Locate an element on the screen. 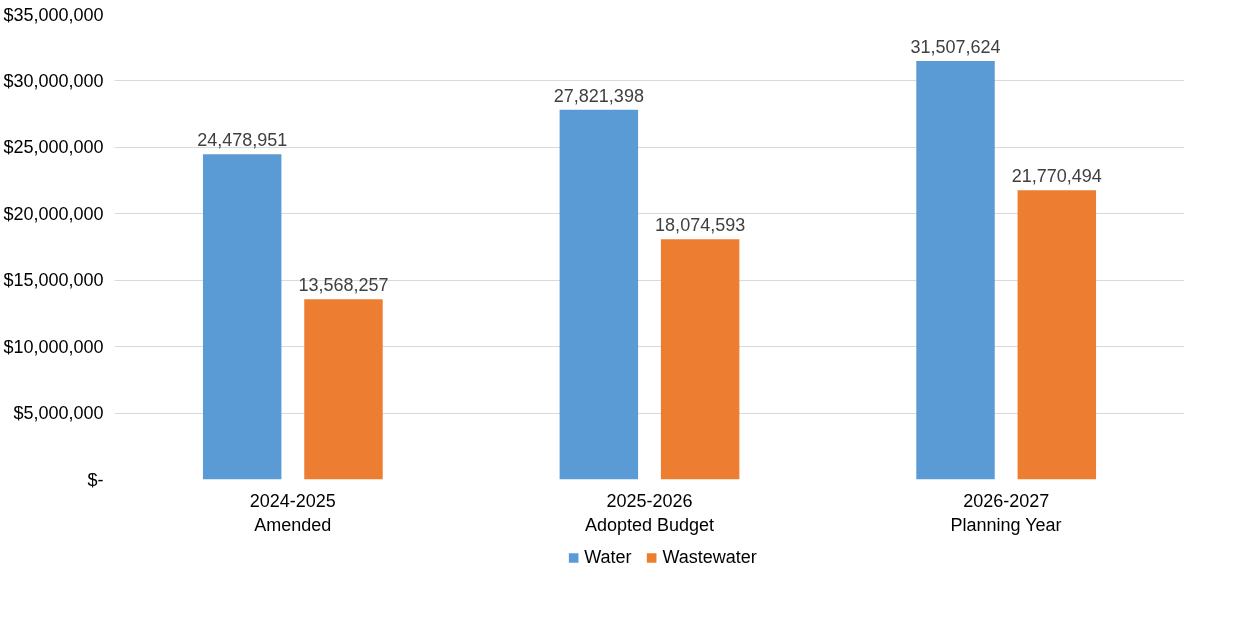 This screenshot has height=631, width=1233. y-tick-label: $5,000,000 is located at coordinates (58, 413).